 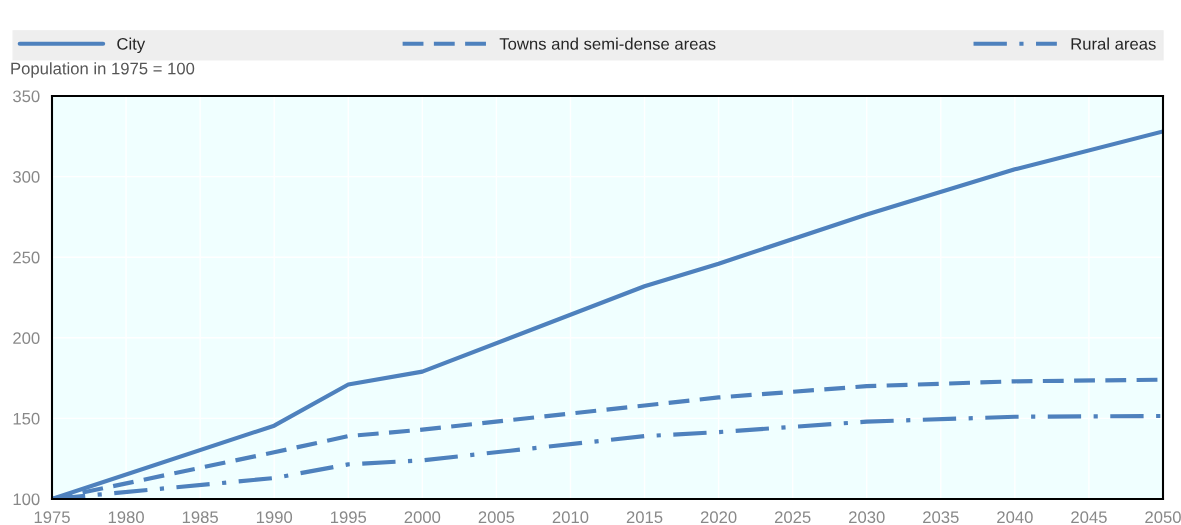 I want to click on x-tick-label: 1995, so click(x=349, y=517).